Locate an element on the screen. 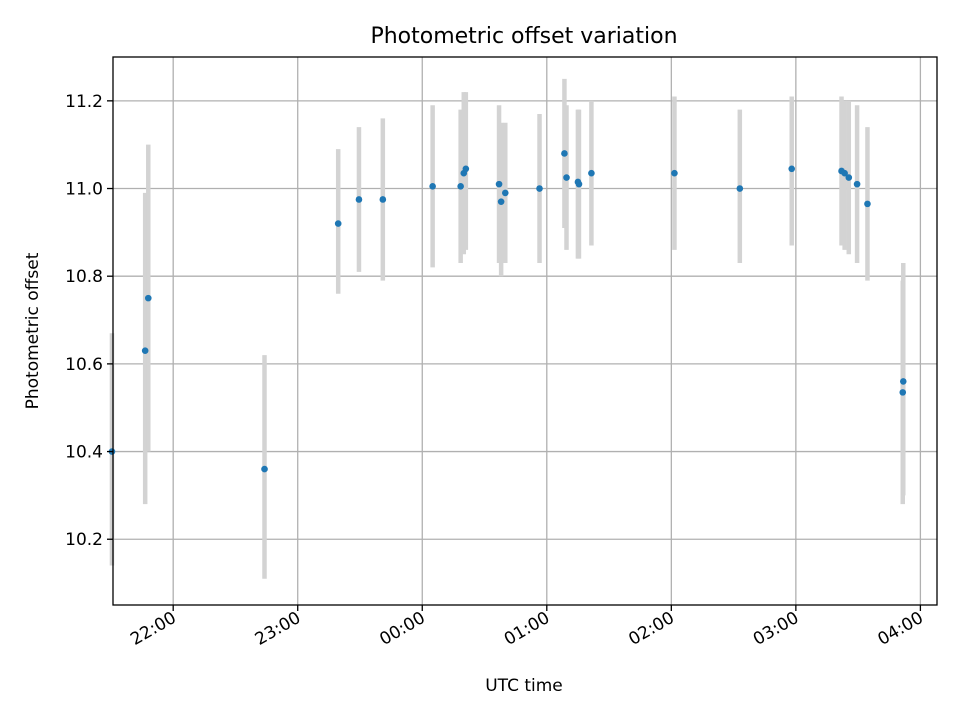  y-tick-label: 10.2 is located at coordinates (84, 540).